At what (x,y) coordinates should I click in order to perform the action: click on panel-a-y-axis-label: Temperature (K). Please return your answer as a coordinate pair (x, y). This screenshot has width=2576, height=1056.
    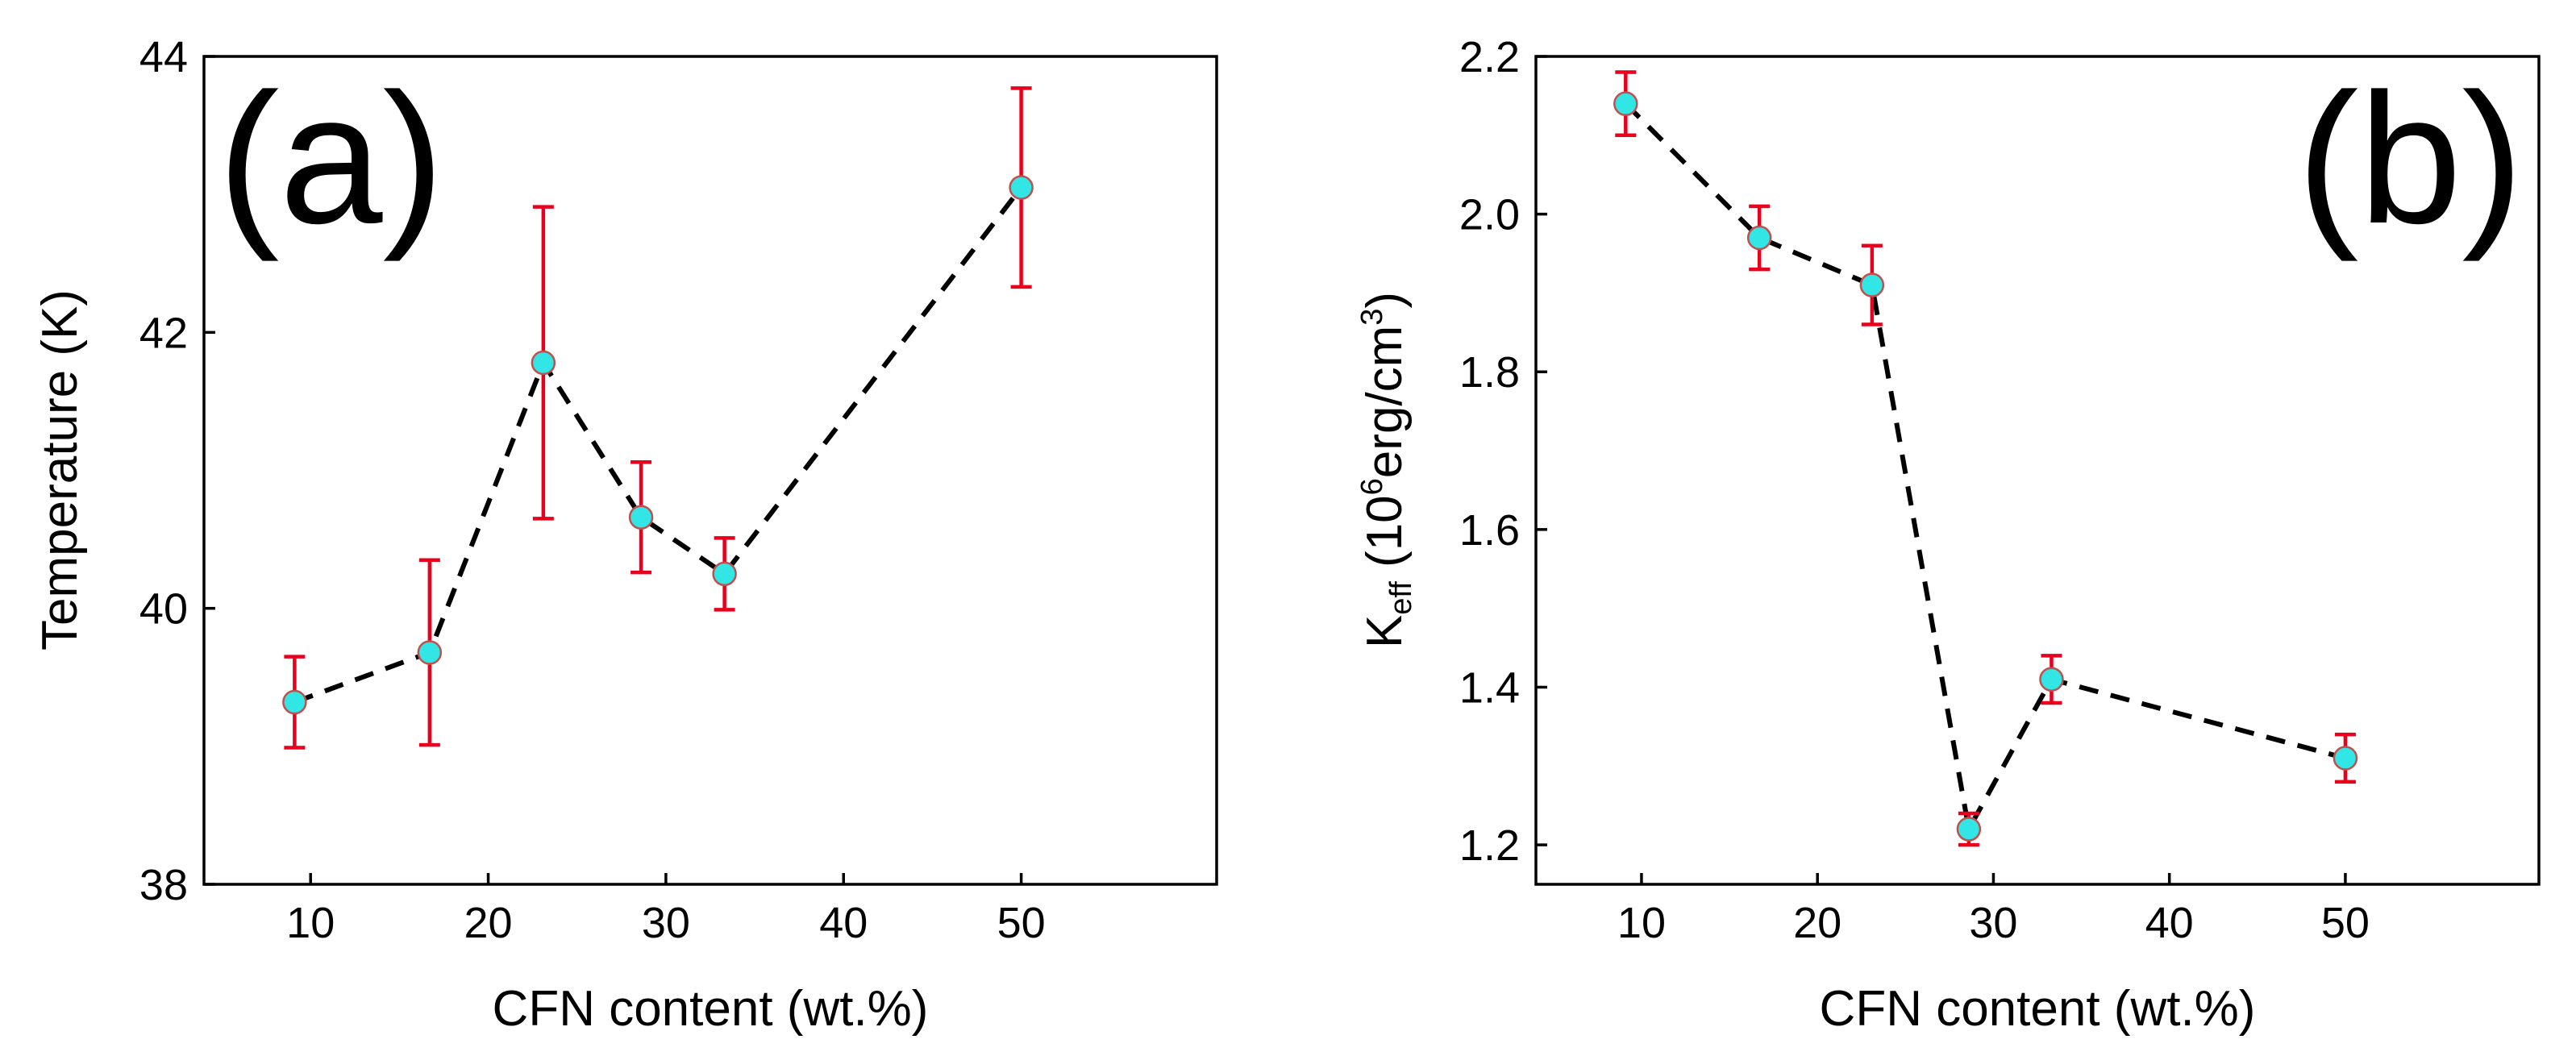
    Looking at the image, I should click on (60, 470).